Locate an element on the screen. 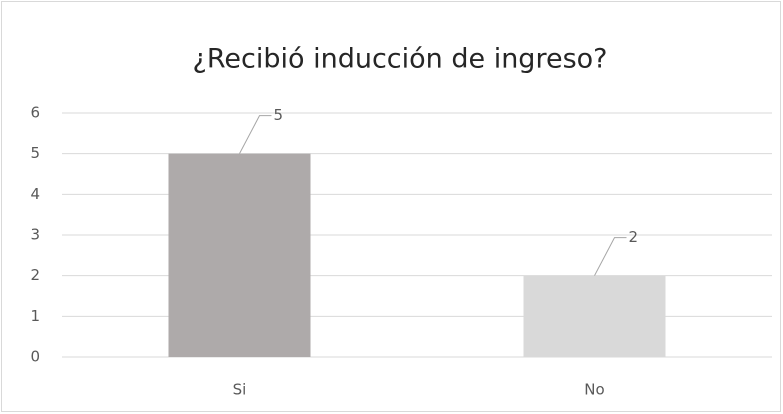  data-label: 2 is located at coordinates (634, 237).